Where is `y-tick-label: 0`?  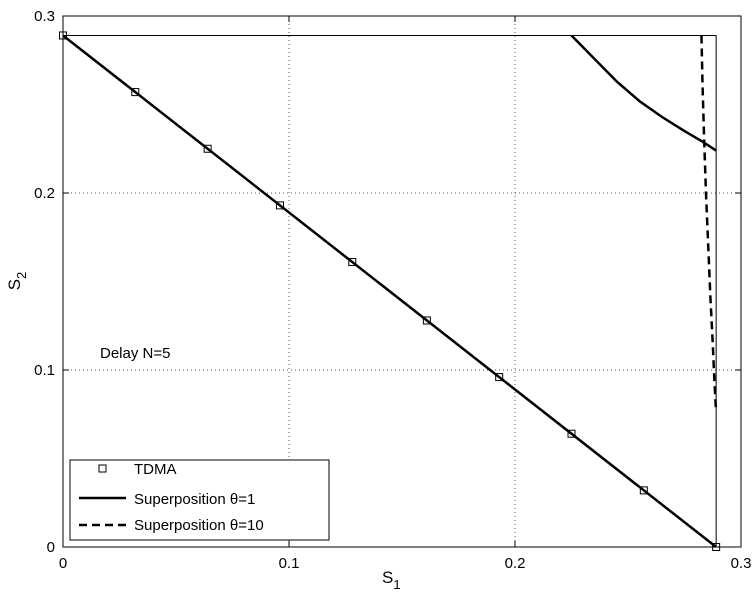
y-tick-label: 0 is located at coordinates (51, 547).